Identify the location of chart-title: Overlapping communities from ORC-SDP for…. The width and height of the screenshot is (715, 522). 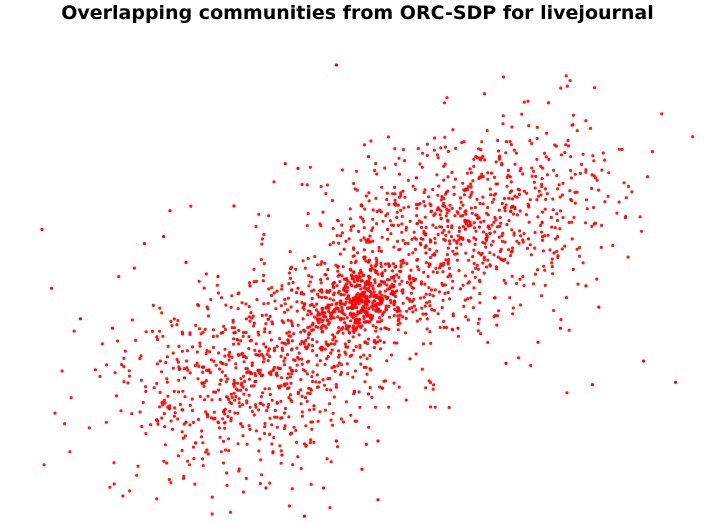
(357, 13).